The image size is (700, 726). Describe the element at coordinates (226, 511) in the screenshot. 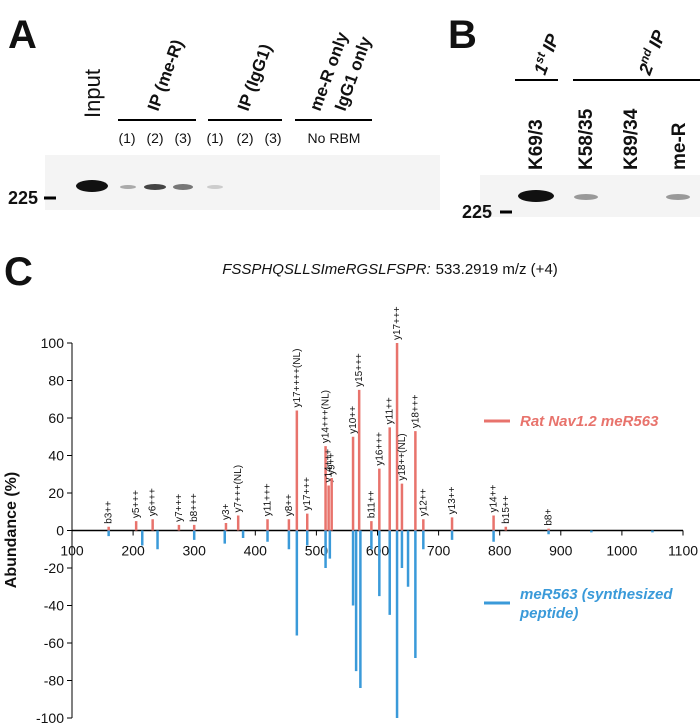

I see `peak-label: y3+` at that location.